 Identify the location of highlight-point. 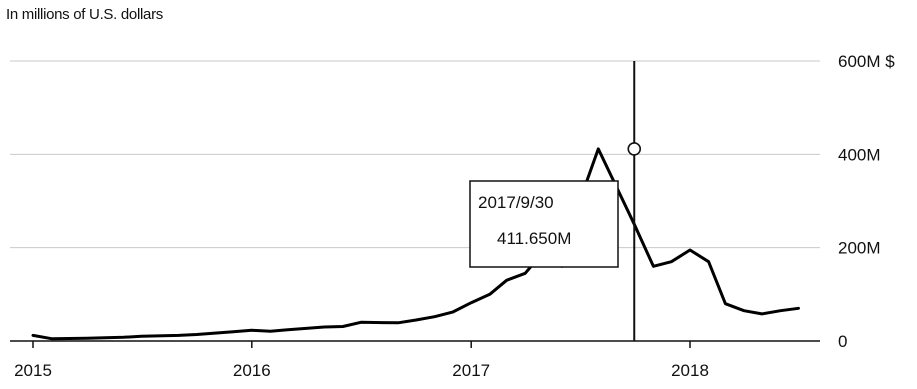
(634, 149).